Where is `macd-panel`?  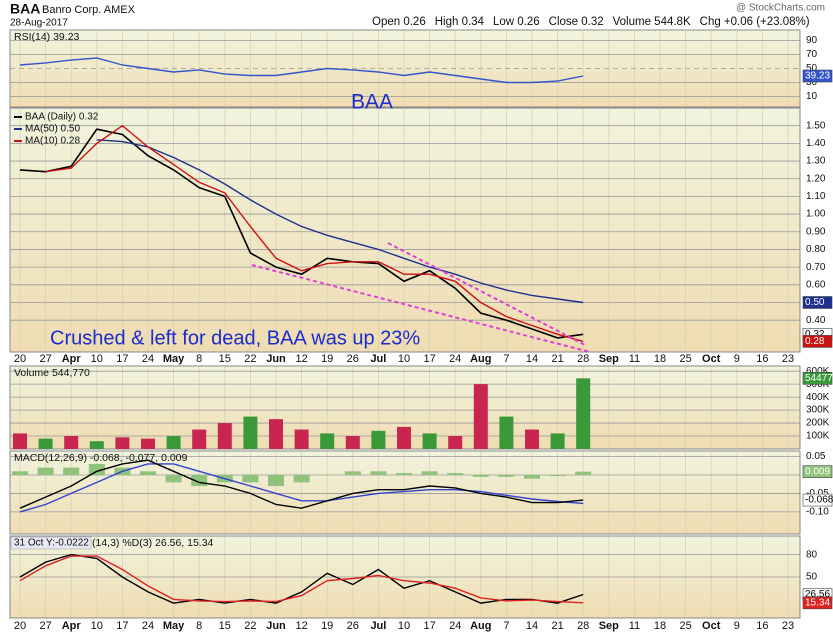 macd-panel is located at coordinates (405, 492).